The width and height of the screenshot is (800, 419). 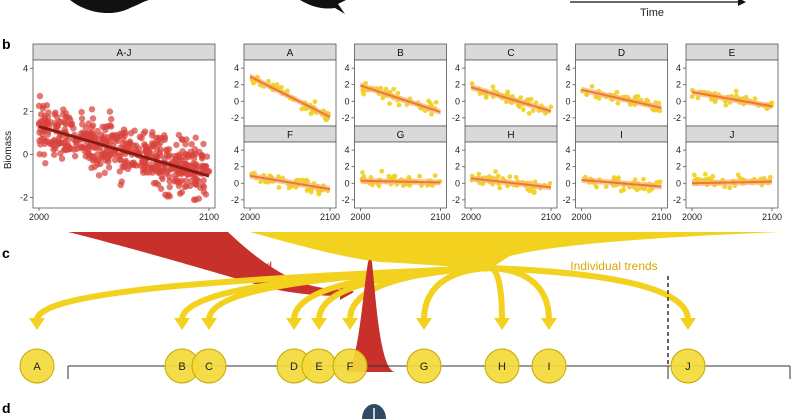 What do you see at coordinates (742, 3) in the screenshot?
I see `time-arrow-head` at bounding box center [742, 3].